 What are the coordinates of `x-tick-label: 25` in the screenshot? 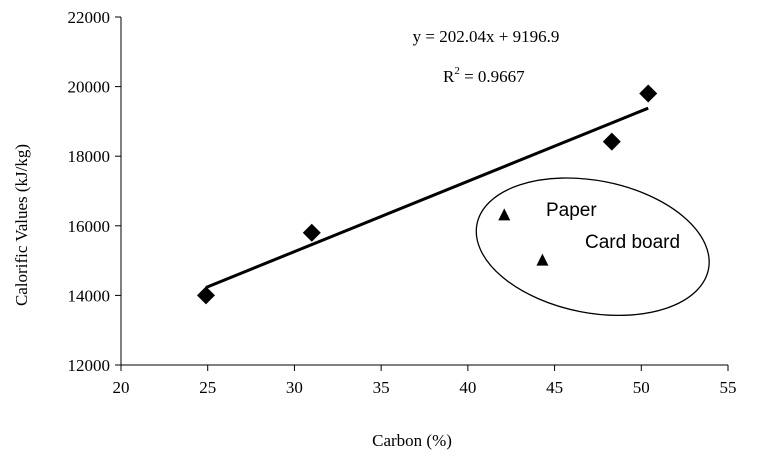 It's located at (207, 387).